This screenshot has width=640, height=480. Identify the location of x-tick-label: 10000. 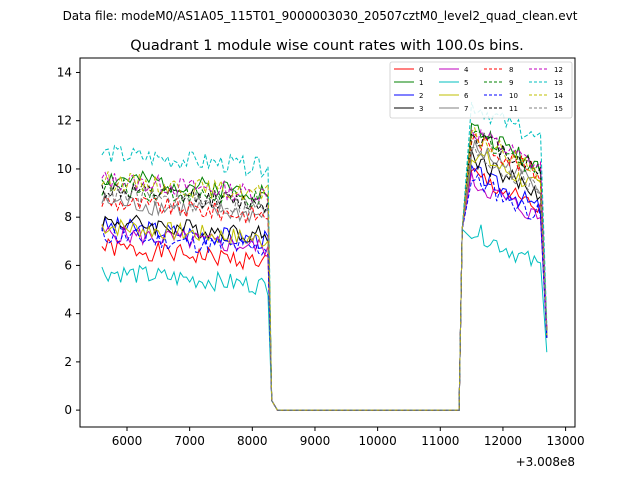
(378, 441).